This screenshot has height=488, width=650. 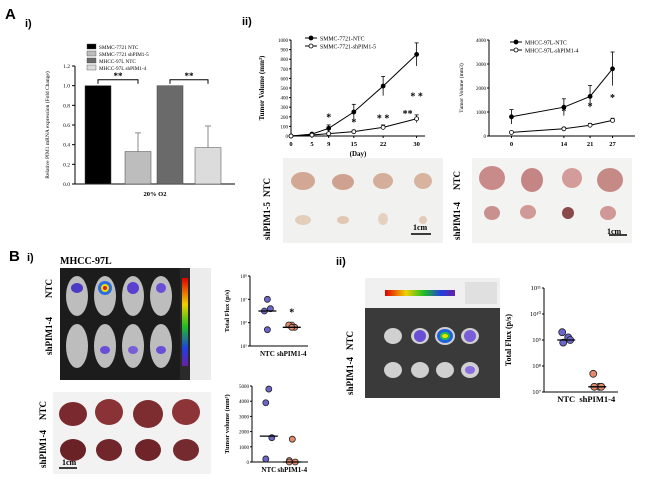 I want to click on sig-star-1: *, so click(x=328, y=118).